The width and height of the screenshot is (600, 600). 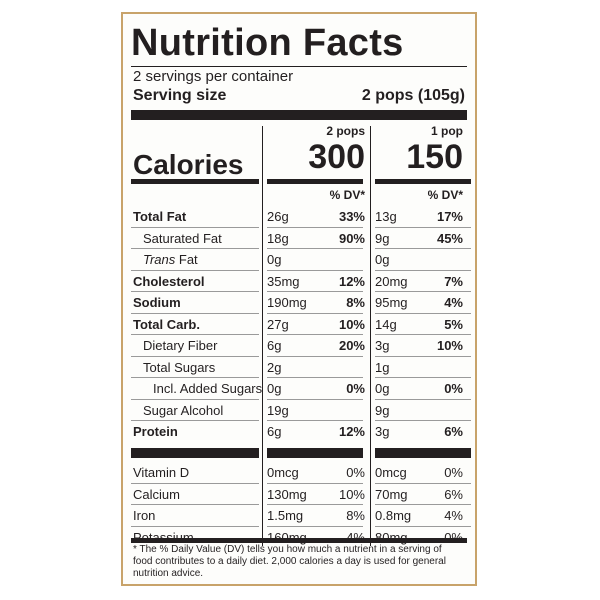 What do you see at coordinates (278, 238) in the screenshot?
I see `amount-col1: 18g` at bounding box center [278, 238].